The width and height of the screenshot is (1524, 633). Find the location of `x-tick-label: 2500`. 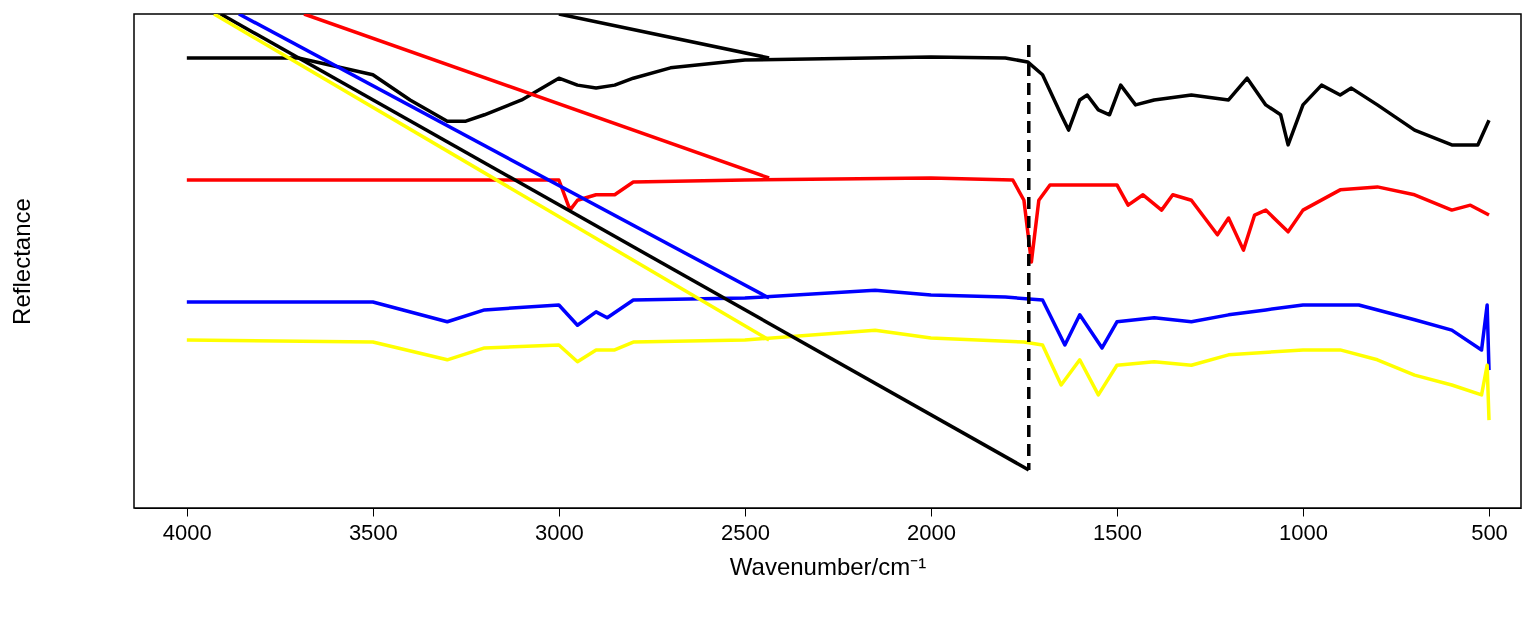

x-tick-label: 2500 is located at coordinates (745, 532).